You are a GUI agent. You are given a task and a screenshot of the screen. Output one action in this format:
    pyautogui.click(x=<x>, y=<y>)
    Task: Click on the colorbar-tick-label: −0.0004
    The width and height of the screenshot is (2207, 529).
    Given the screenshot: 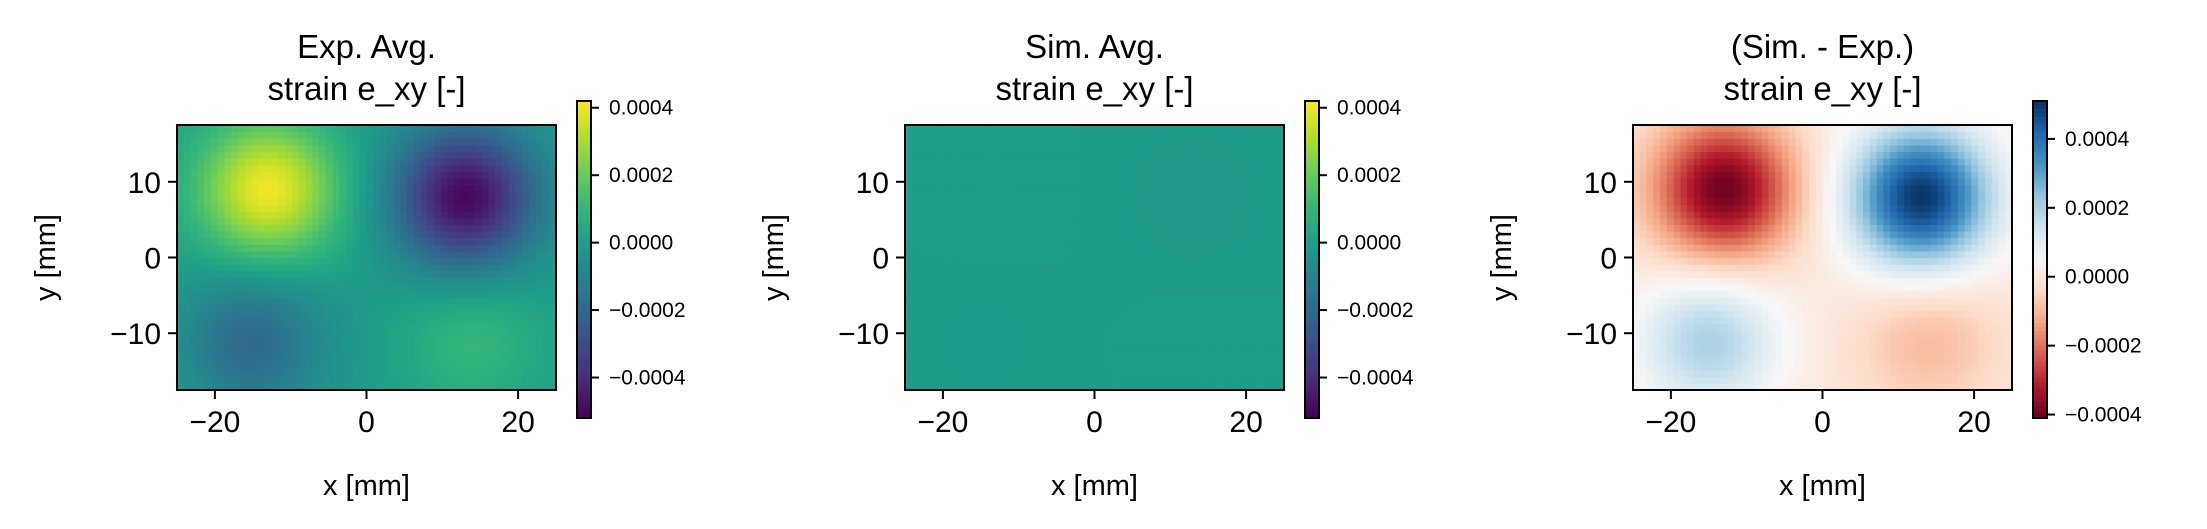 What is the action you would take?
    pyautogui.click(x=647, y=378)
    